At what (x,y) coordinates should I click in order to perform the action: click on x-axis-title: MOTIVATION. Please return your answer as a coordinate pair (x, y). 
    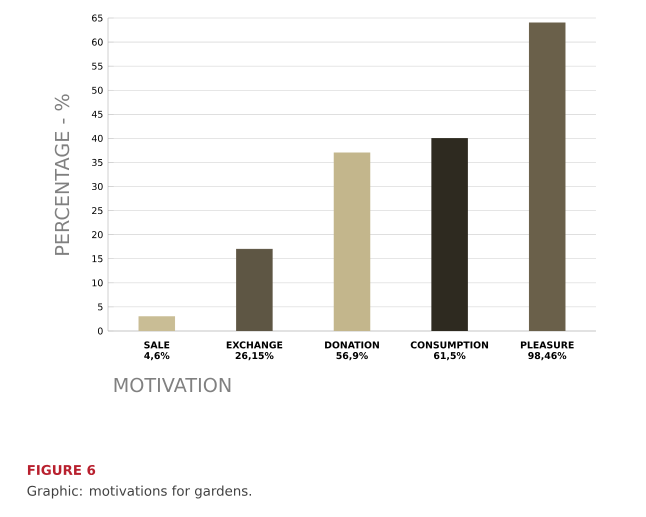
    Looking at the image, I should click on (172, 385).